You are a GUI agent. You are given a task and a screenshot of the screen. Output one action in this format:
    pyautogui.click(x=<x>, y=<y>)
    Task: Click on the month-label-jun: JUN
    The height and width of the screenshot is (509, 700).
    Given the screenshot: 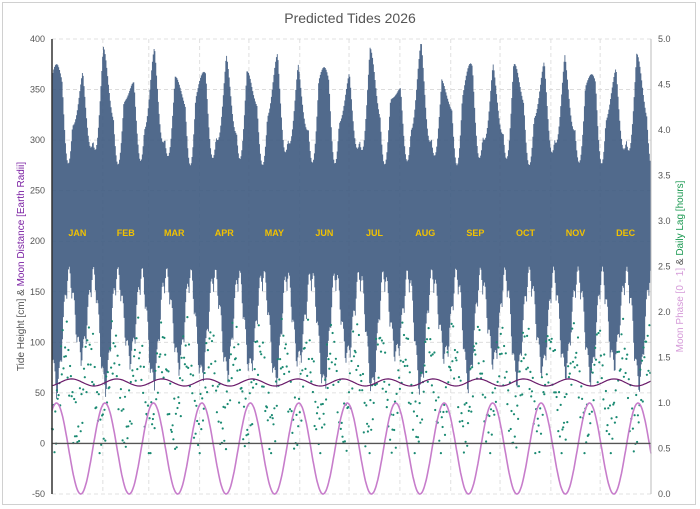 What is the action you would take?
    pyautogui.click(x=324, y=233)
    